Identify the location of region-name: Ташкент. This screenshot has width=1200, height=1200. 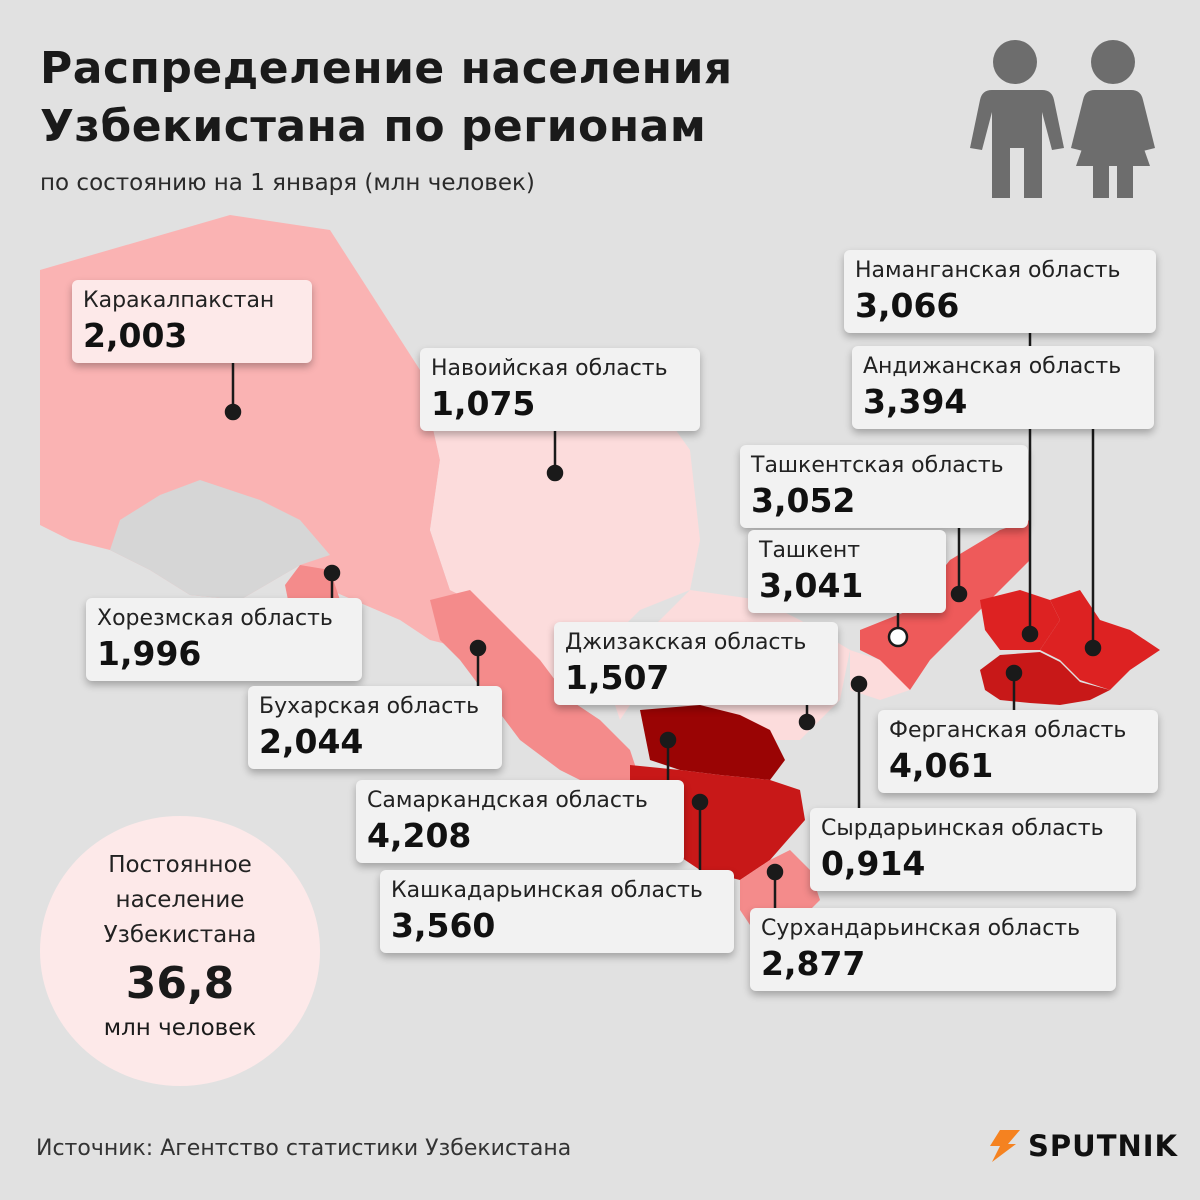
(810, 550).